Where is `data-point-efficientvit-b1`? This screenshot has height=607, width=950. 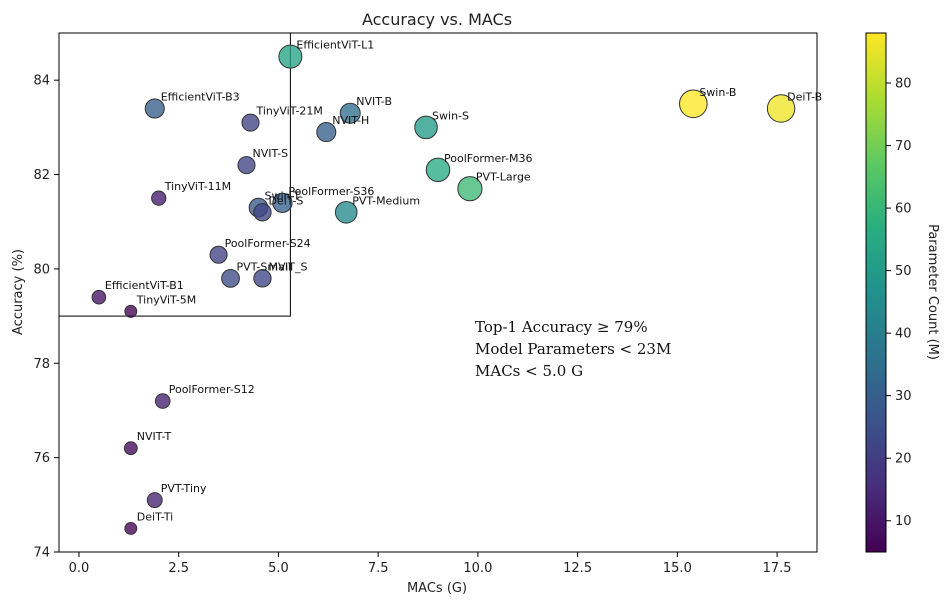 data-point-efficientvit-b1 is located at coordinates (99, 297).